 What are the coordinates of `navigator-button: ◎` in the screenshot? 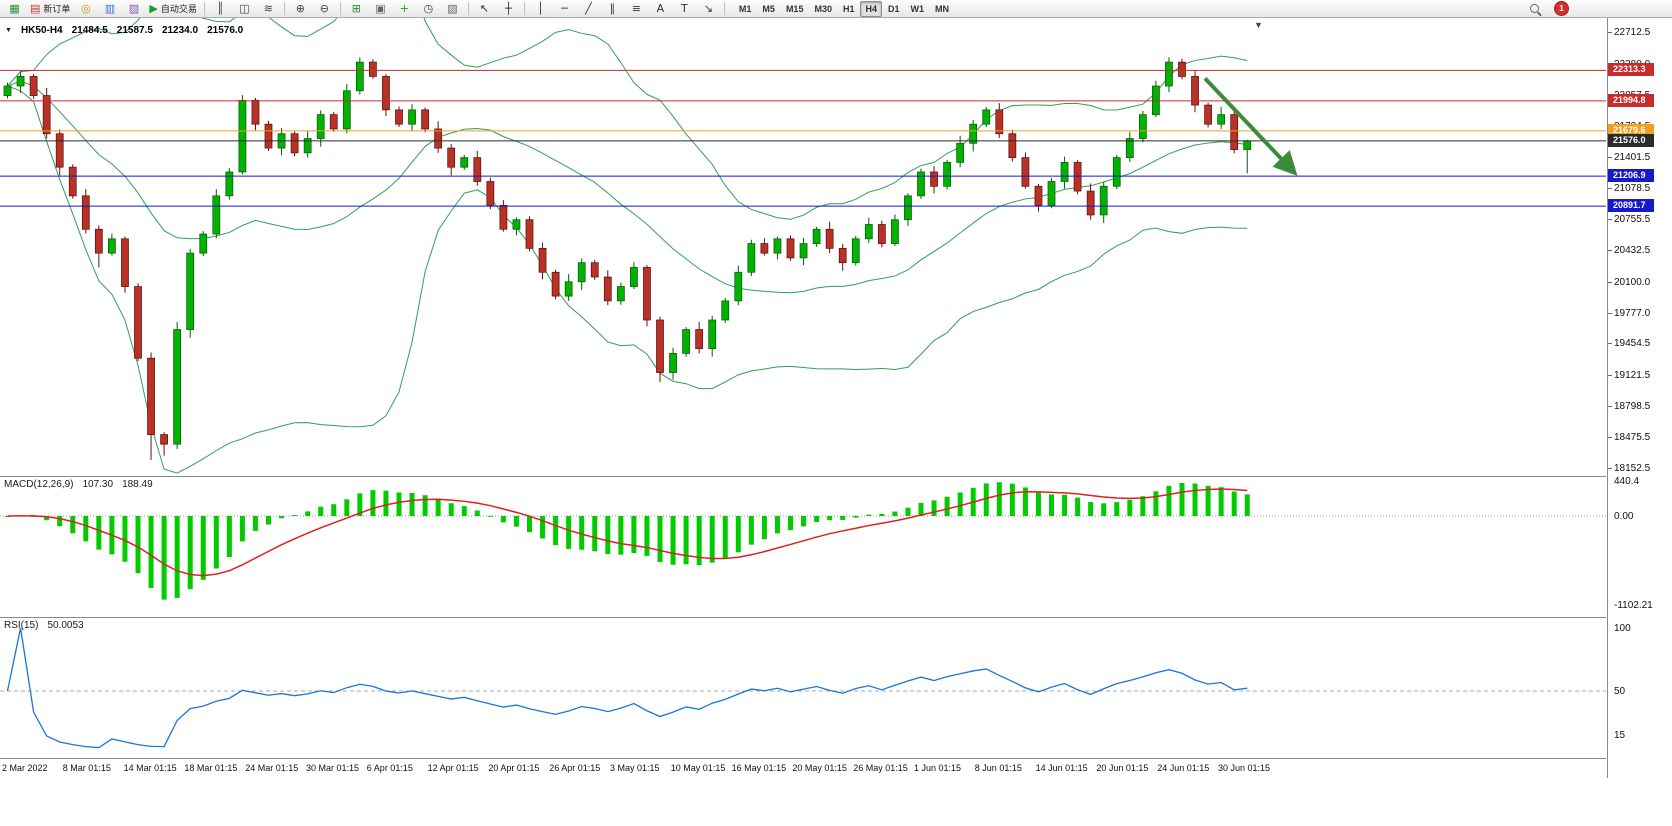 It's located at (85, 8).